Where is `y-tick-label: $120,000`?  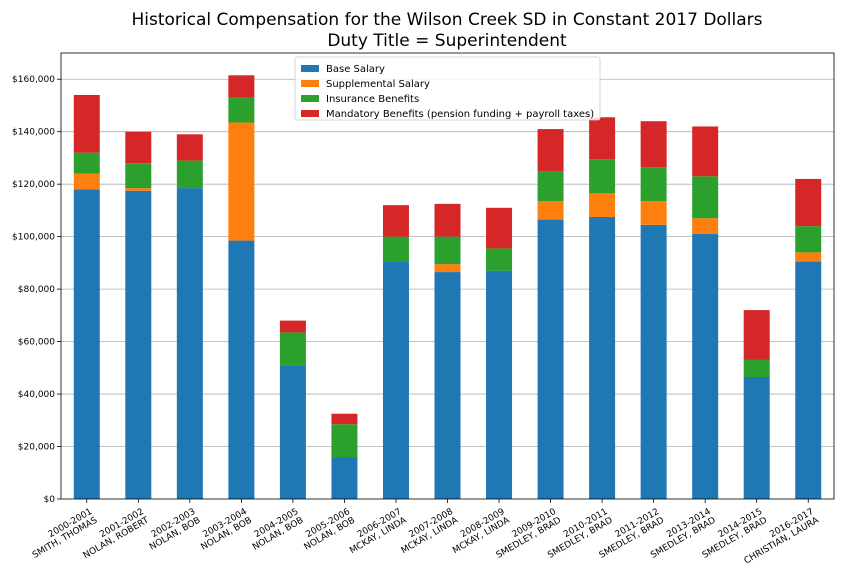
y-tick-label: $120,000 is located at coordinates (33, 185).